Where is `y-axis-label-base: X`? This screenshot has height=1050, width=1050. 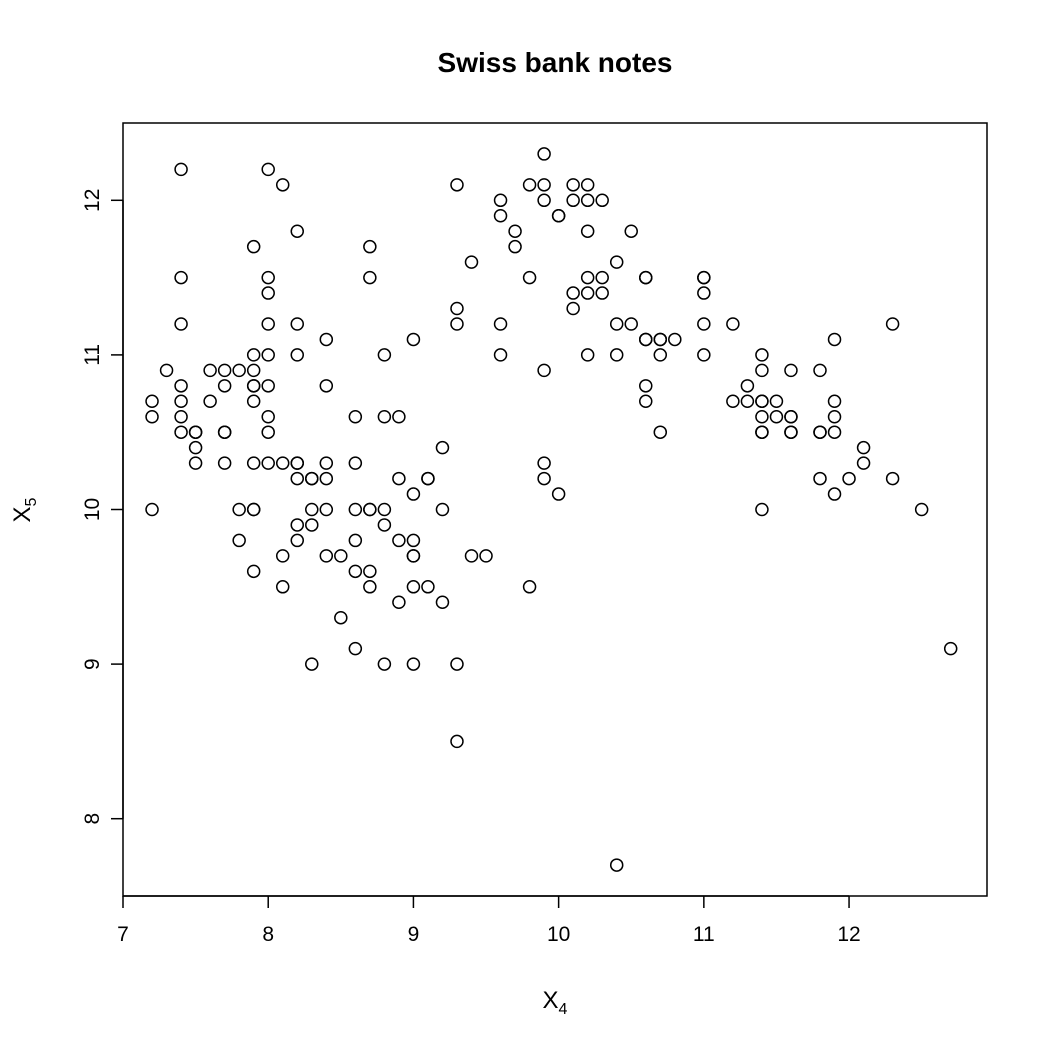 y-axis-label-base: X is located at coordinates (22, 514).